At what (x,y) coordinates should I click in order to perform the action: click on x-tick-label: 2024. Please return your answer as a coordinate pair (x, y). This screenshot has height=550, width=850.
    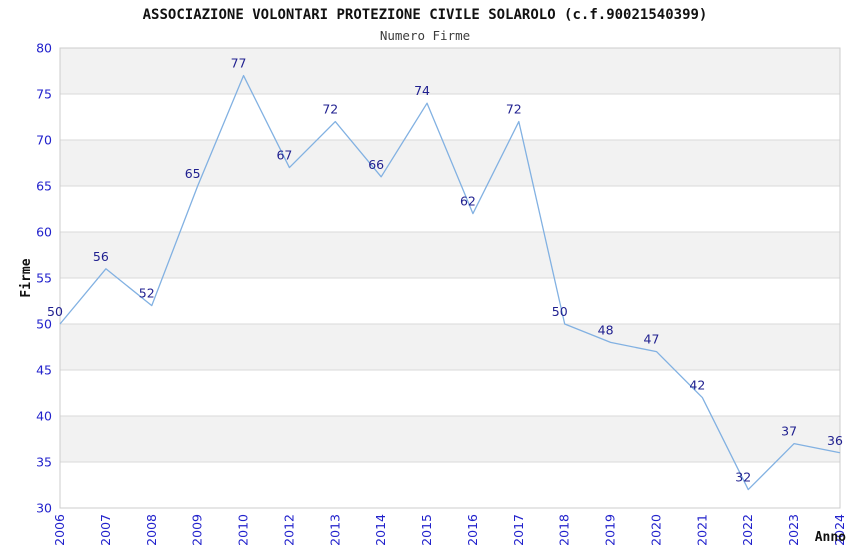
    Looking at the image, I should click on (839, 530).